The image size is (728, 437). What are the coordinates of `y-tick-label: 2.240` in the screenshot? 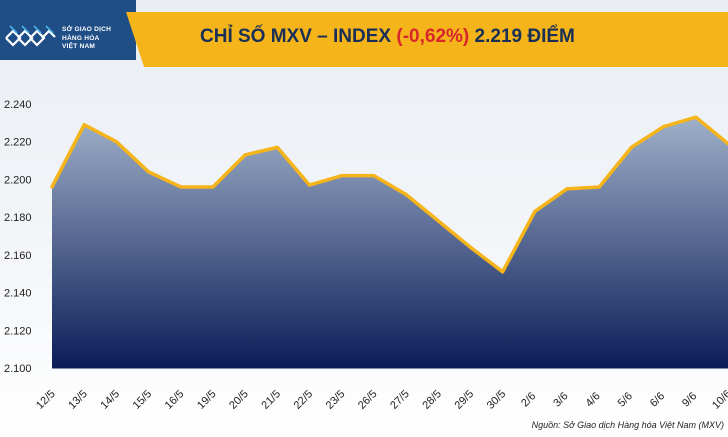 It's located at (18, 105).